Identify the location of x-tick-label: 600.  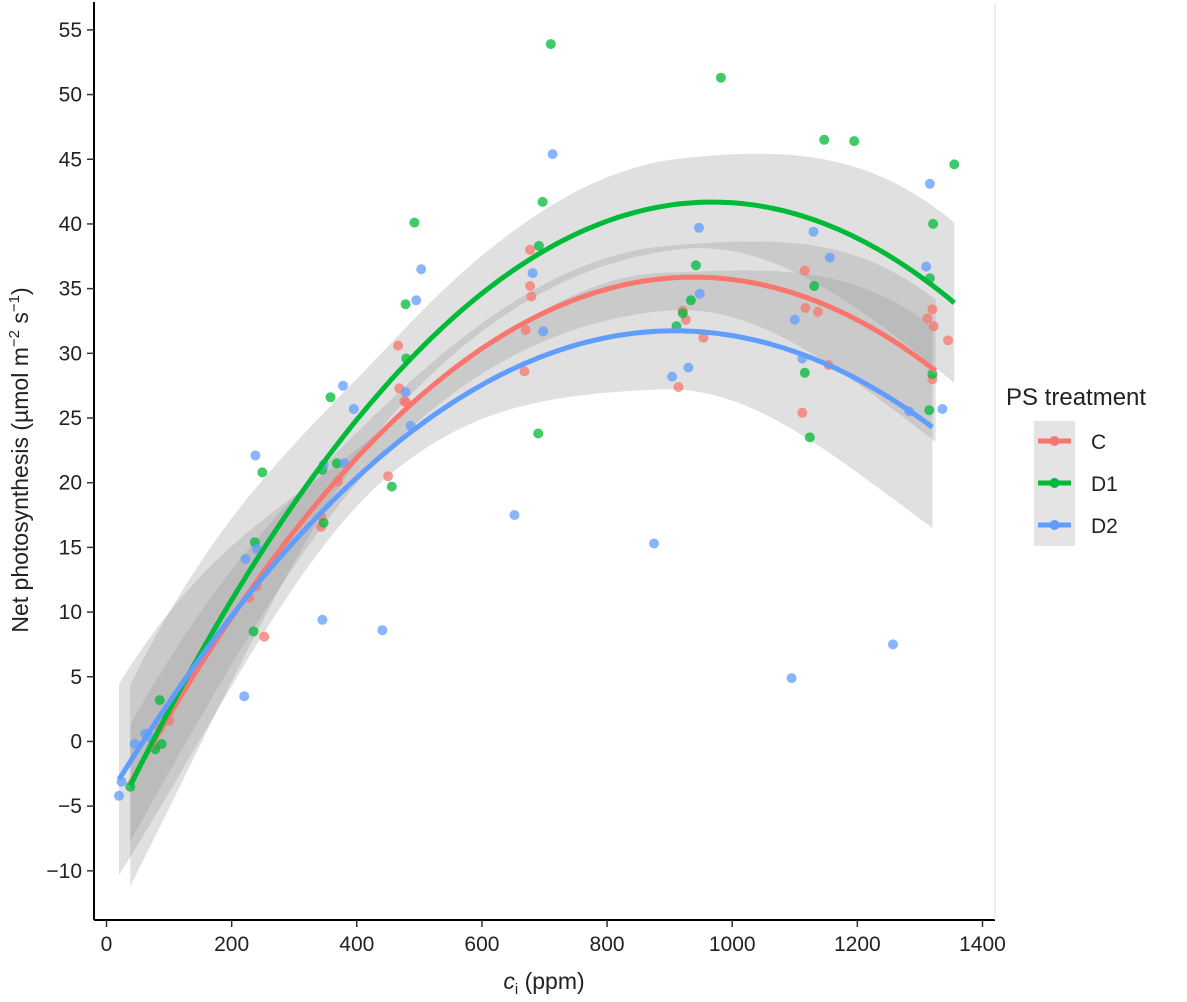
(481, 944).